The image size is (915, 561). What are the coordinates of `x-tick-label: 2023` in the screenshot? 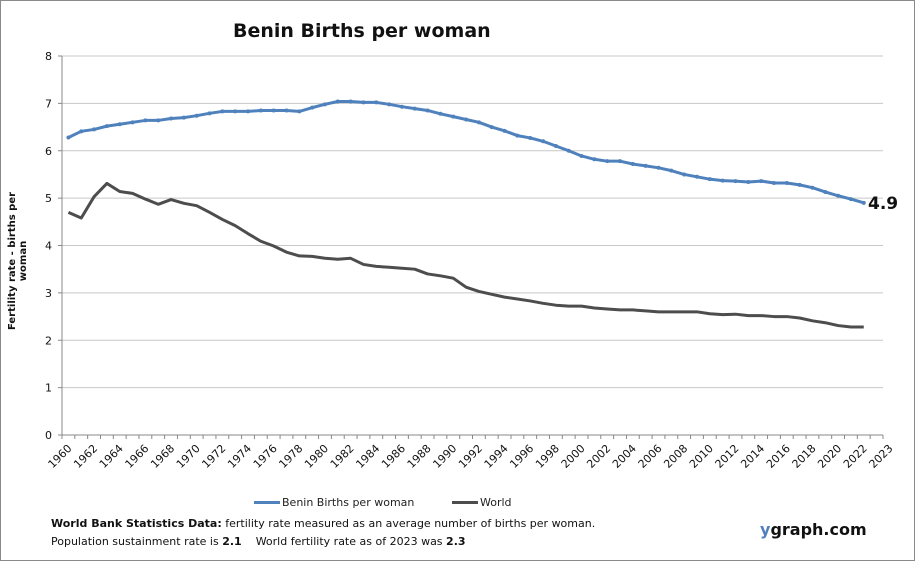 It's located at (881, 456).